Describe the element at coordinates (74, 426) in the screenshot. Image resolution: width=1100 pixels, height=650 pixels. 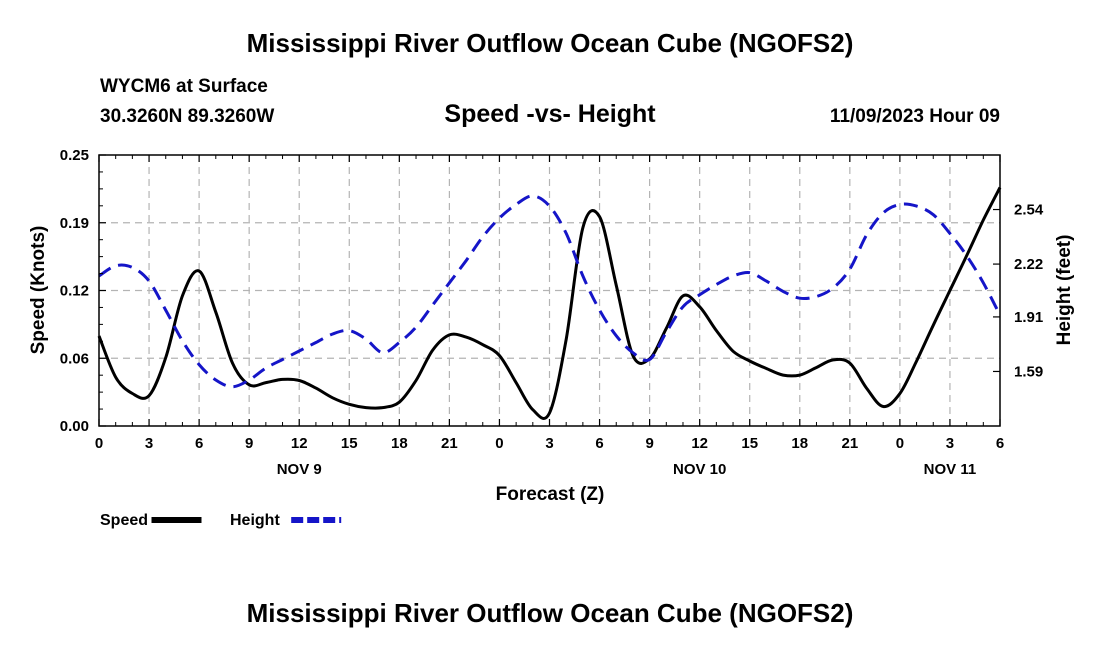
I see `y-tick-label: 0.00` at that location.